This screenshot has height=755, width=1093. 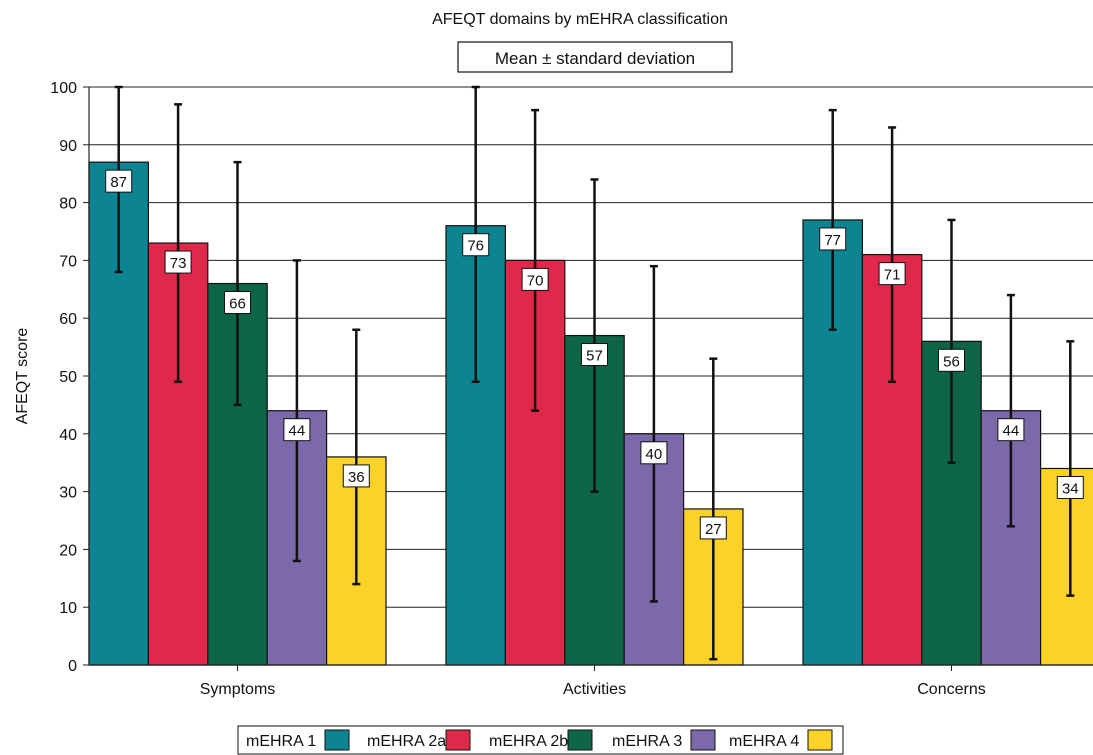 I want to click on data-label: 73, so click(x=178, y=263).